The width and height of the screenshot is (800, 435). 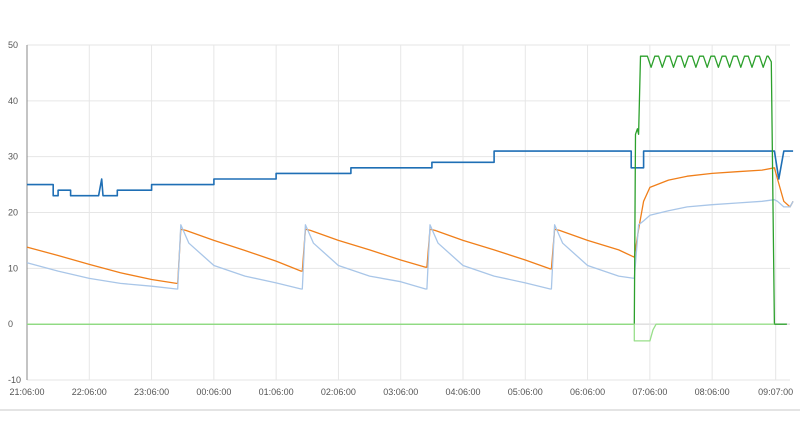 What do you see at coordinates (89, 392) in the screenshot?
I see `x-tick-label: 22:06:00` at bounding box center [89, 392].